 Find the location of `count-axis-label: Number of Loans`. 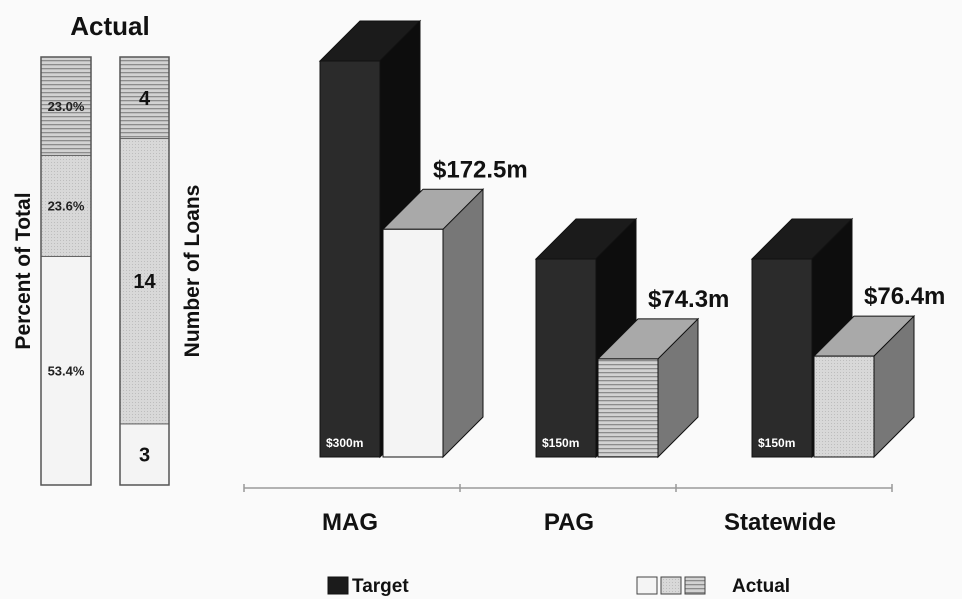

count-axis-label: Number of Loans is located at coordinates (192, 271).